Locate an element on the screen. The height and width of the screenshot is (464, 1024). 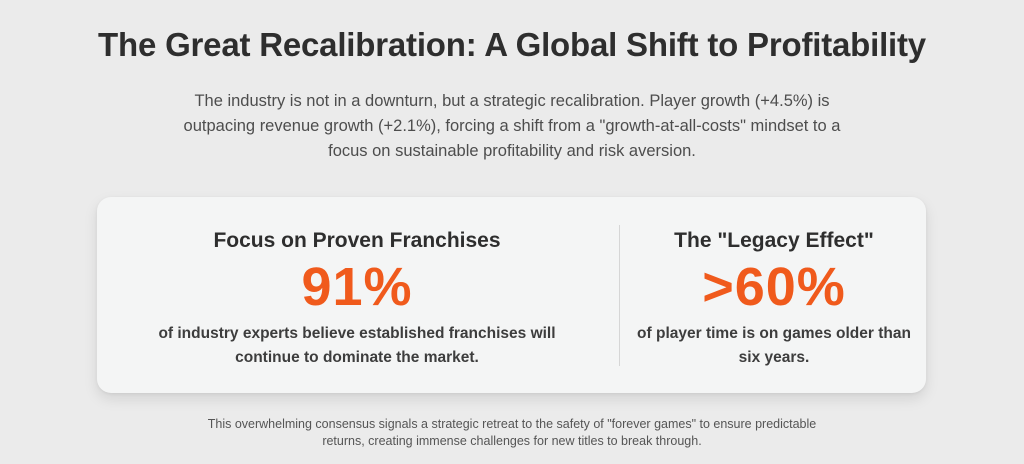
stat-value: >60% is located at coordinates (774, 287).